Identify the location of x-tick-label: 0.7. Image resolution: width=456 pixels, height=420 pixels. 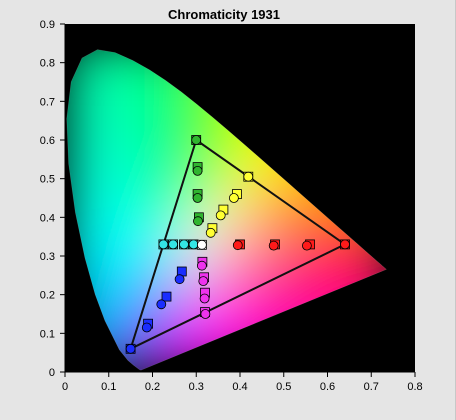
(371, 387).